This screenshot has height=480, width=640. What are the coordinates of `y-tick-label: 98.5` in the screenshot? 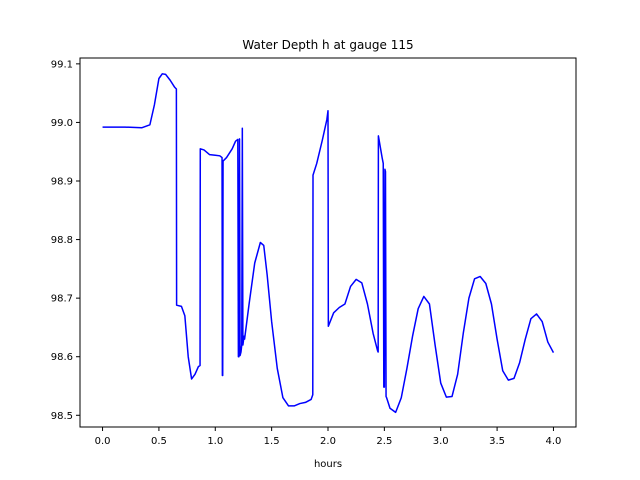 It's located at (62, 416).